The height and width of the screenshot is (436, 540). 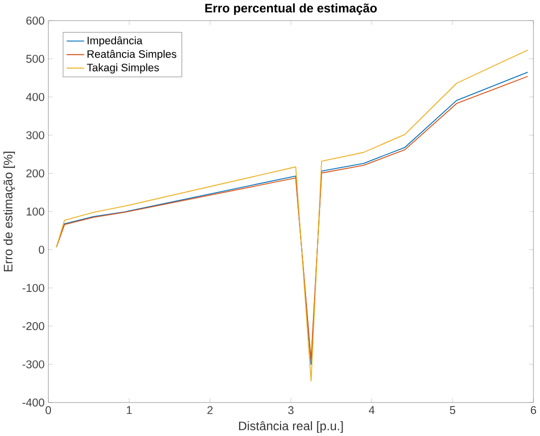 What do you see at coordinates (132, 55) in the screenshot?
I see `legend-label: Reatância Simples` at bounding box center [132, 55].